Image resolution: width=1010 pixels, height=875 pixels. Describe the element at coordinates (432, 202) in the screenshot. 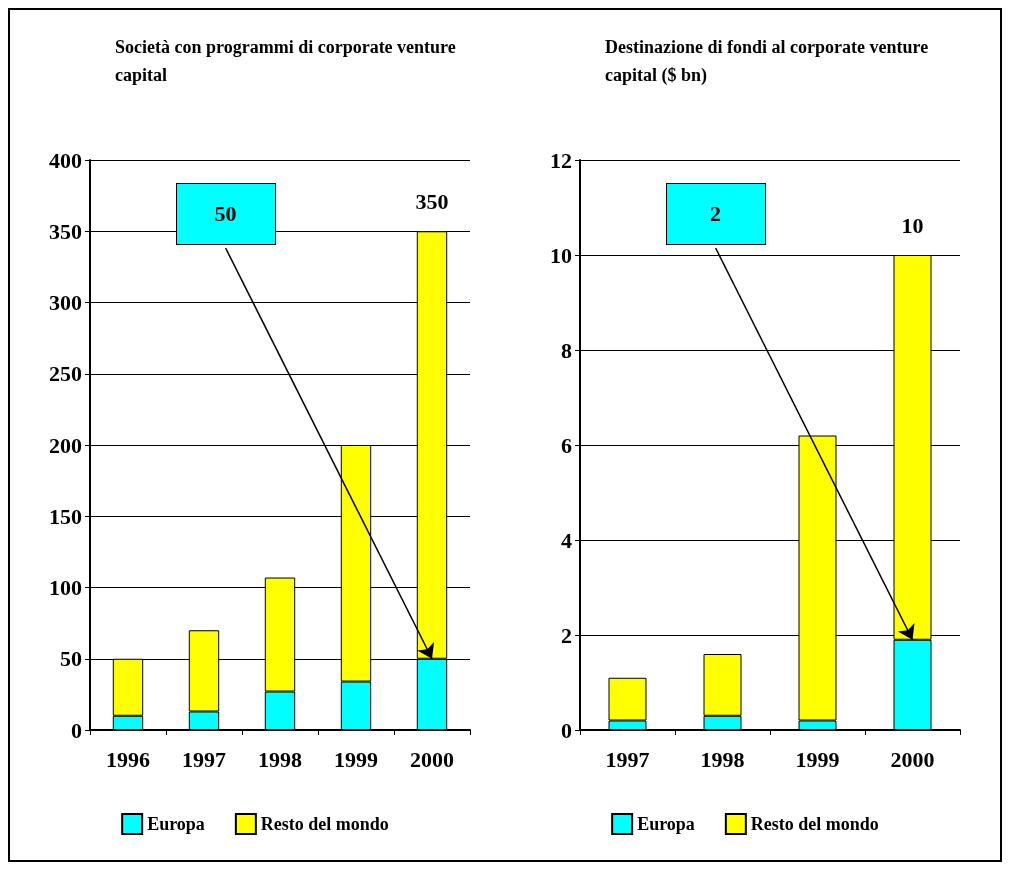

I see `annotation: 350` at that location.